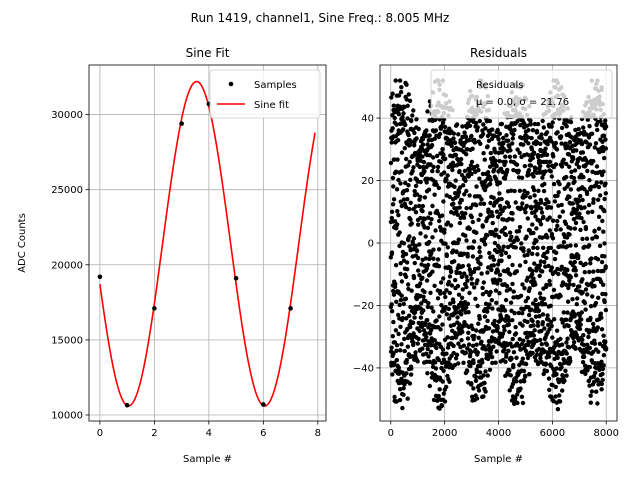 The height and width of the screenshot is (480, 640). What do you see at coordinates (498, 459) in the screenshot?
I see `residuals-x-axis-label: Sample #` at bounding box center [498, 459].